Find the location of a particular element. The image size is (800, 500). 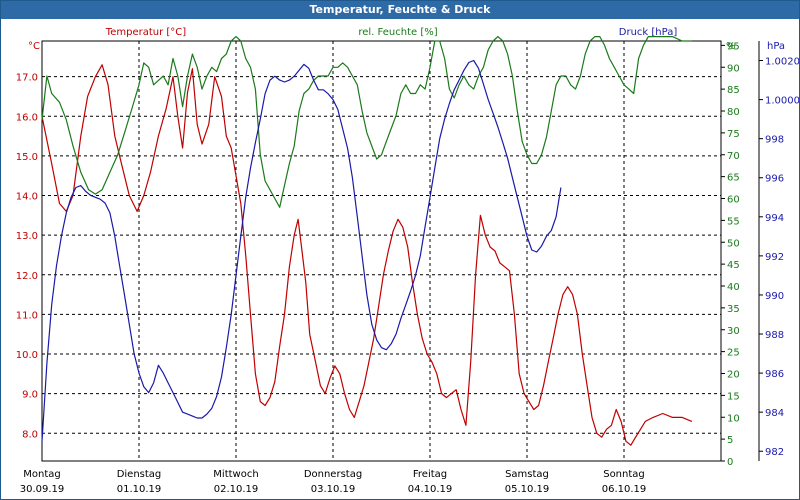

y-tick-label-humidity: 30 is located at coordinates (733, 331).